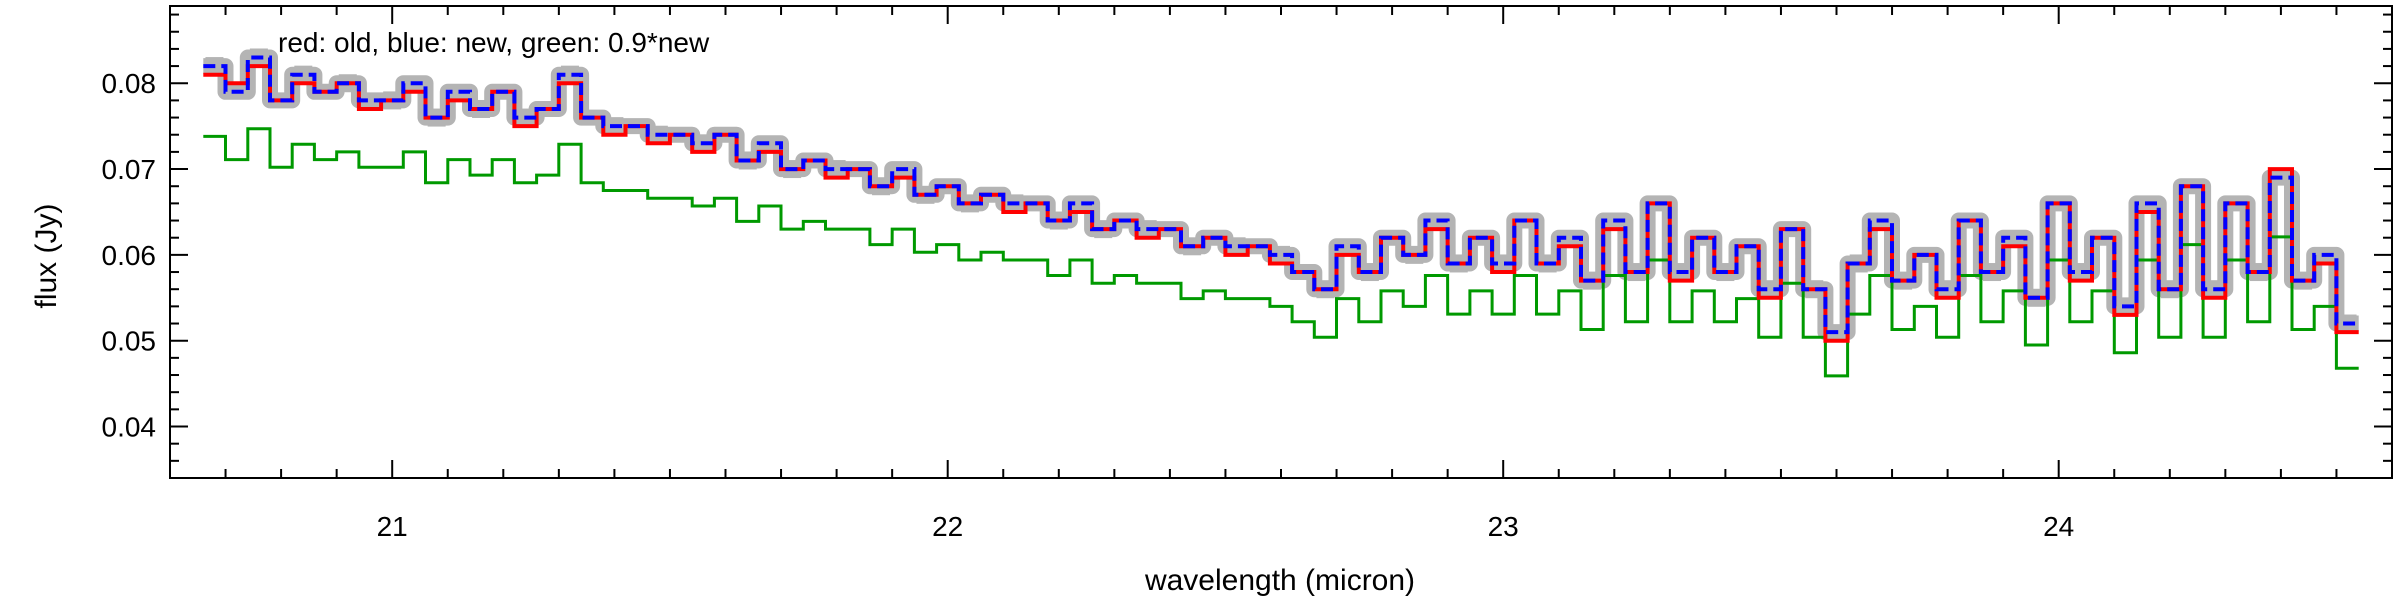 The height and width of the screenshot is (600, 2400). Describe the element at coordinates (2058, 526) in the screenshot. I see `x-tick-label: 24` at that location.